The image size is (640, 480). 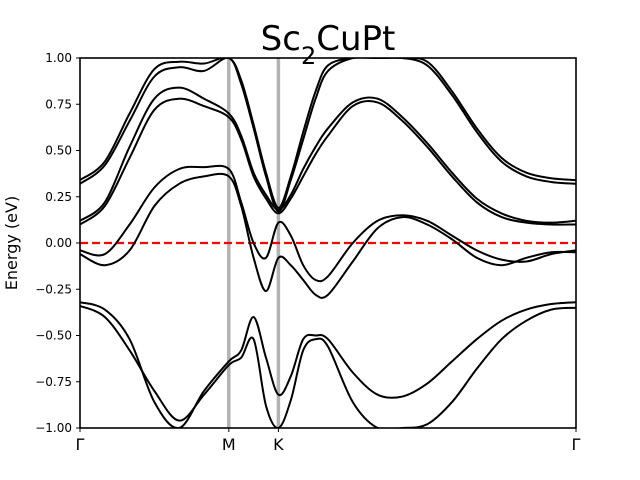 What do you see at coordinates (53, 382) in the screenshot?
I see `y-tick-label: −0.75` at bounding box center [53, 382].